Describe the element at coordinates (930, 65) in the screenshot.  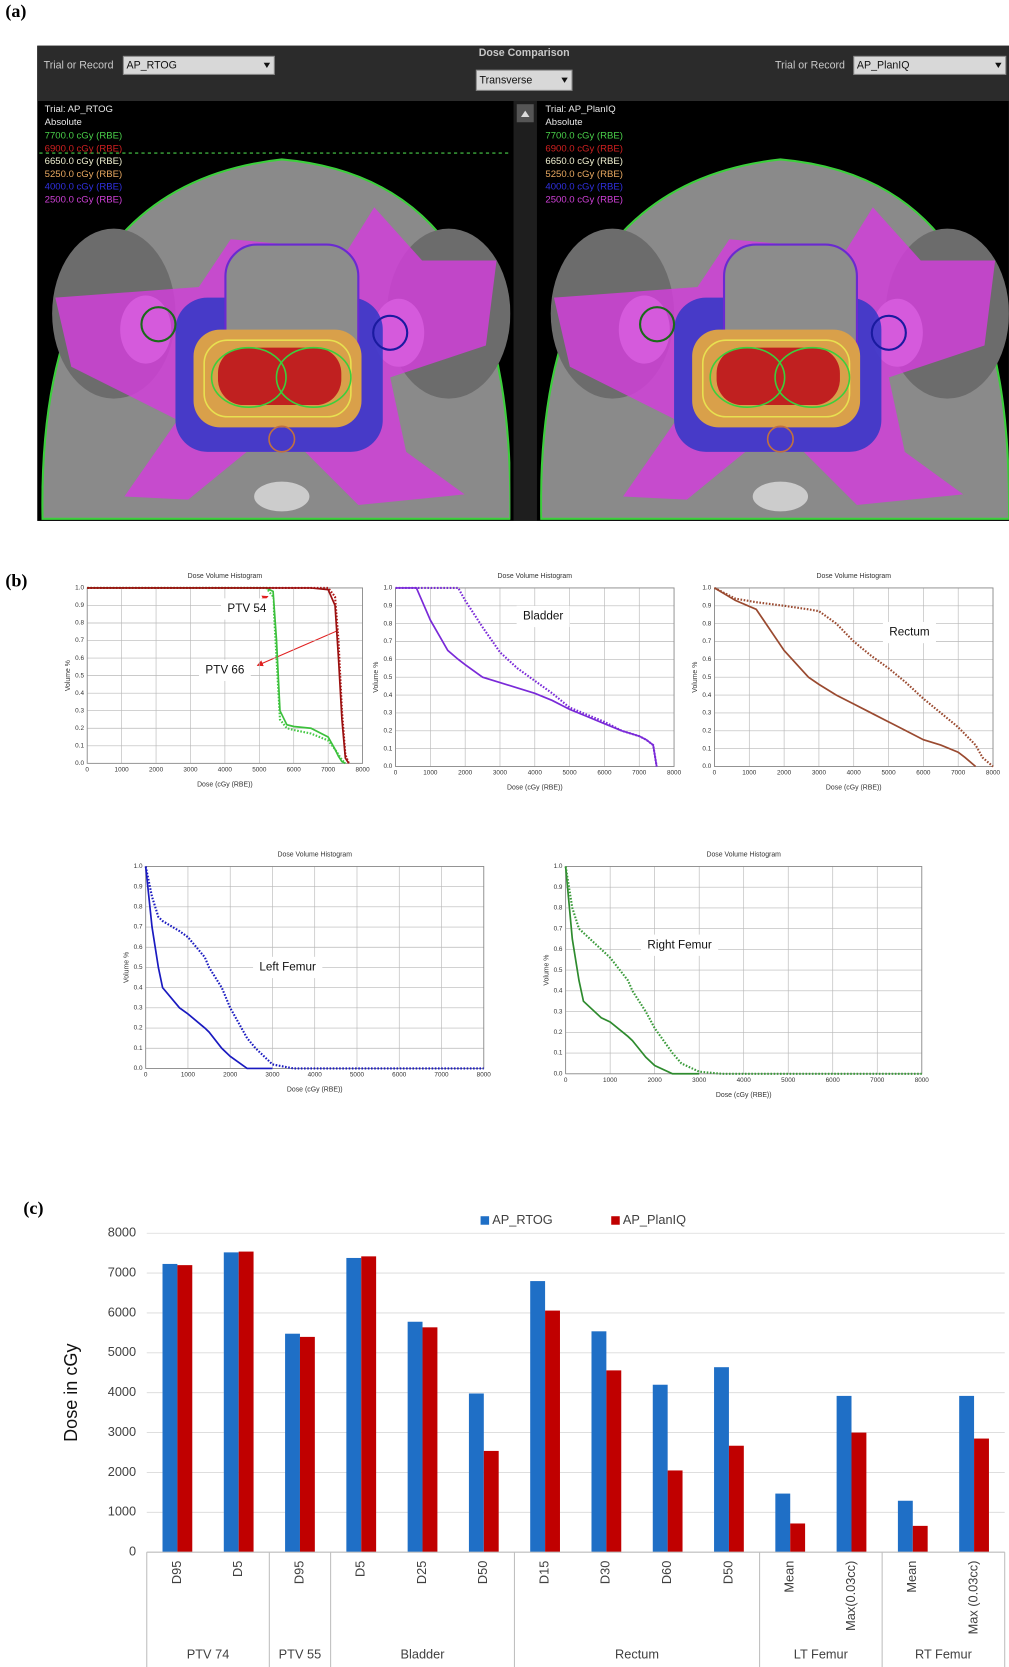
I see `record-dropdown: AP_PlanIQ` at that location.